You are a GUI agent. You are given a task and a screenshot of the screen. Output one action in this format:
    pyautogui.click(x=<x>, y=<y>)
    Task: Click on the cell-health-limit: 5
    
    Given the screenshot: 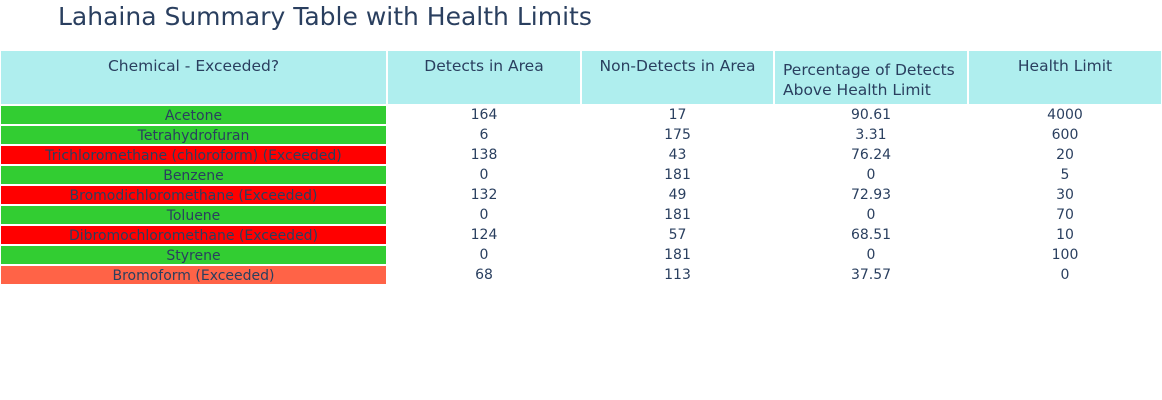 What is the action you would take?
    pyautogui.click(x=1065, y=175)
    